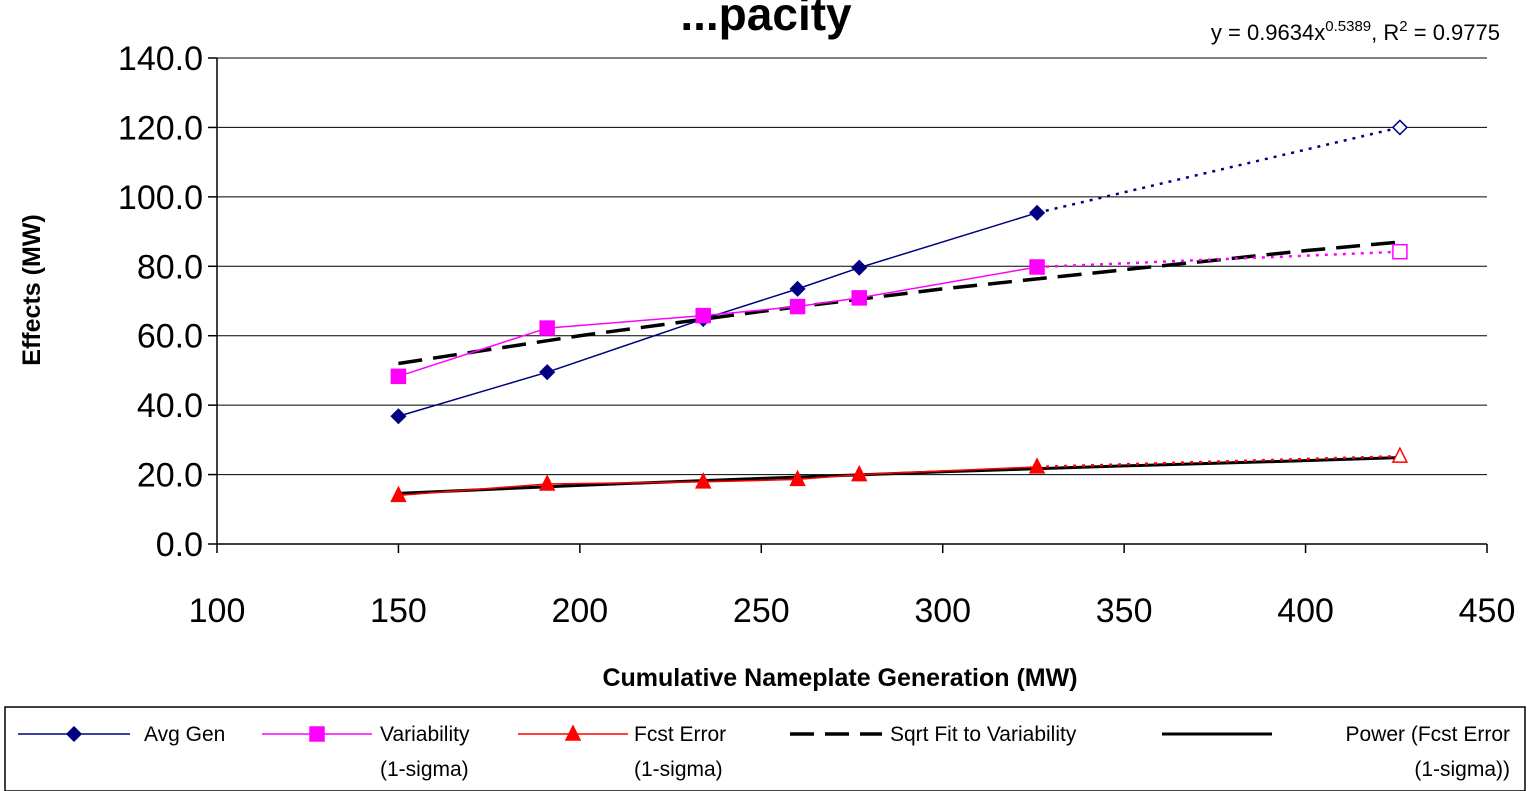 This screenshot has height=791, width=1532. Describe the element at coordinates (160, 59) in the screenshot. I see `y-tick-label: 140.0` at that location.